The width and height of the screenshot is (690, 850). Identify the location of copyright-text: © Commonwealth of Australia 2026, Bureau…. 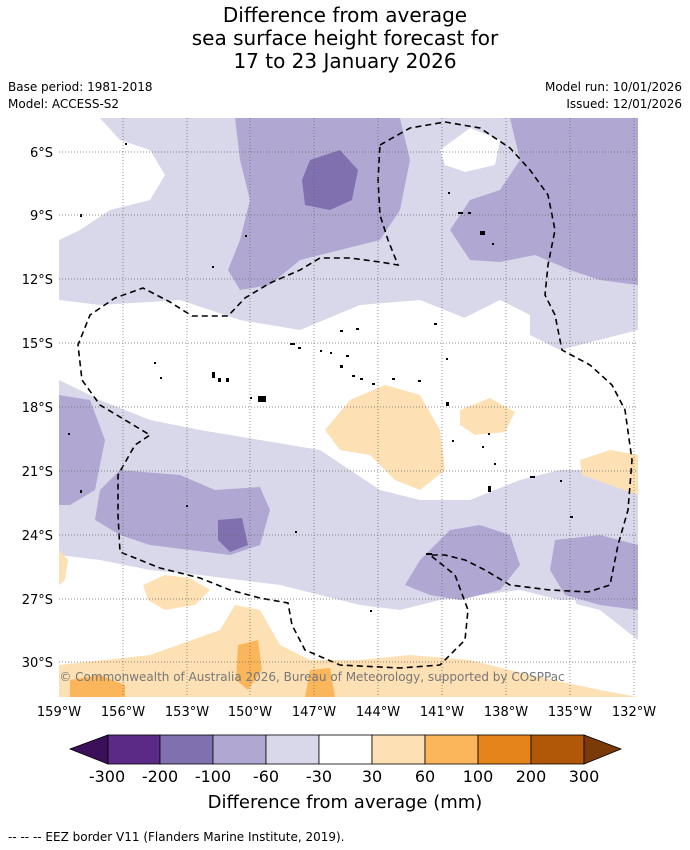
(311, 677).